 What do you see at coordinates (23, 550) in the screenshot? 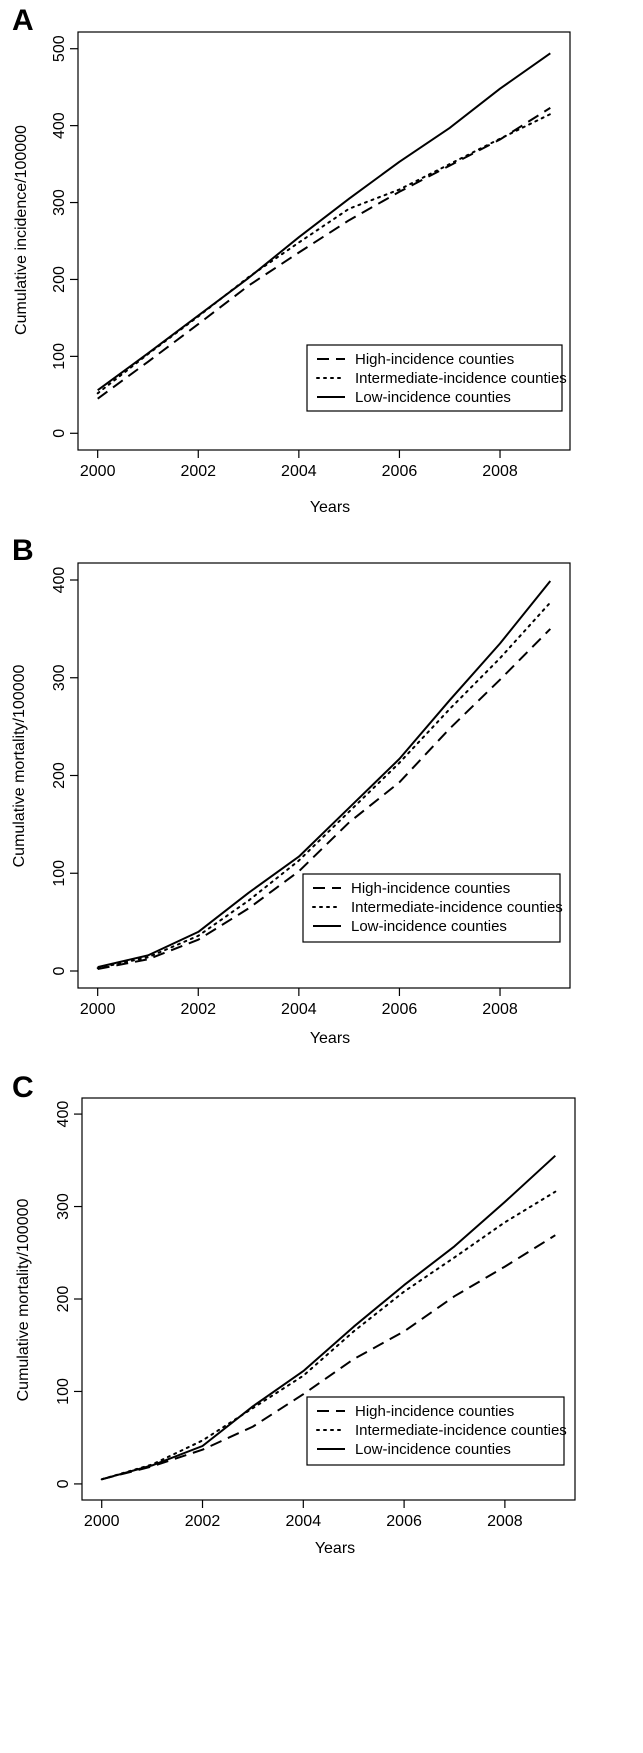
I see `panel-letter: B` at bounding box center [23, 550].